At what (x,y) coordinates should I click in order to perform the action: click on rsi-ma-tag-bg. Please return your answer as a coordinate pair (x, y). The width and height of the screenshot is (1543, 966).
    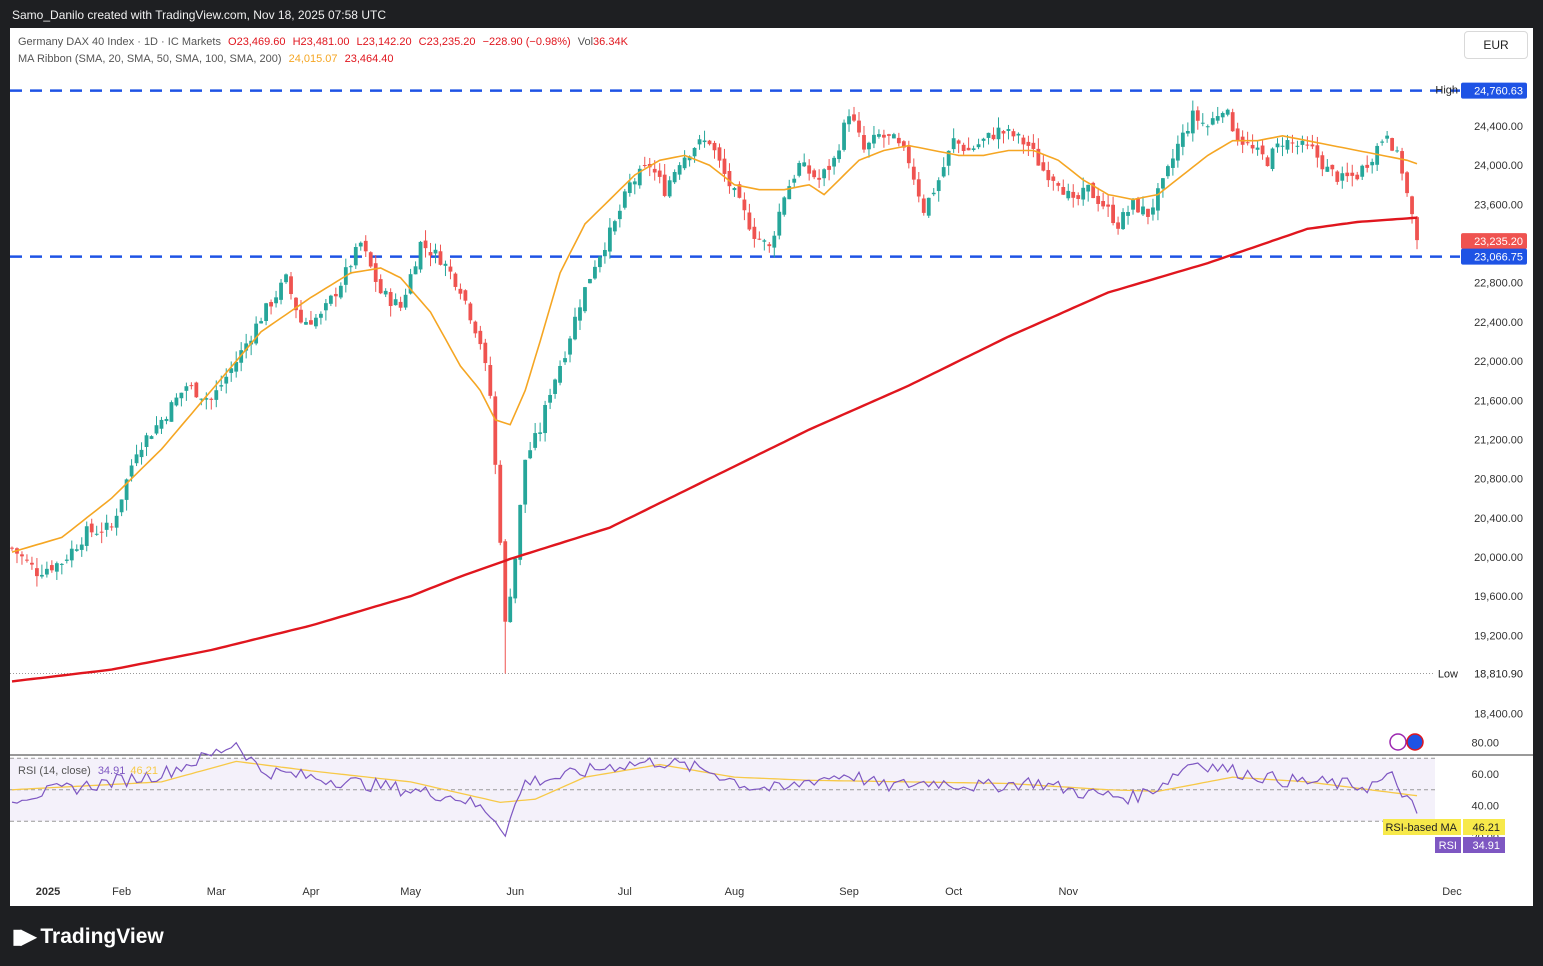
    Looking at the image, I should click on (1484, 827).